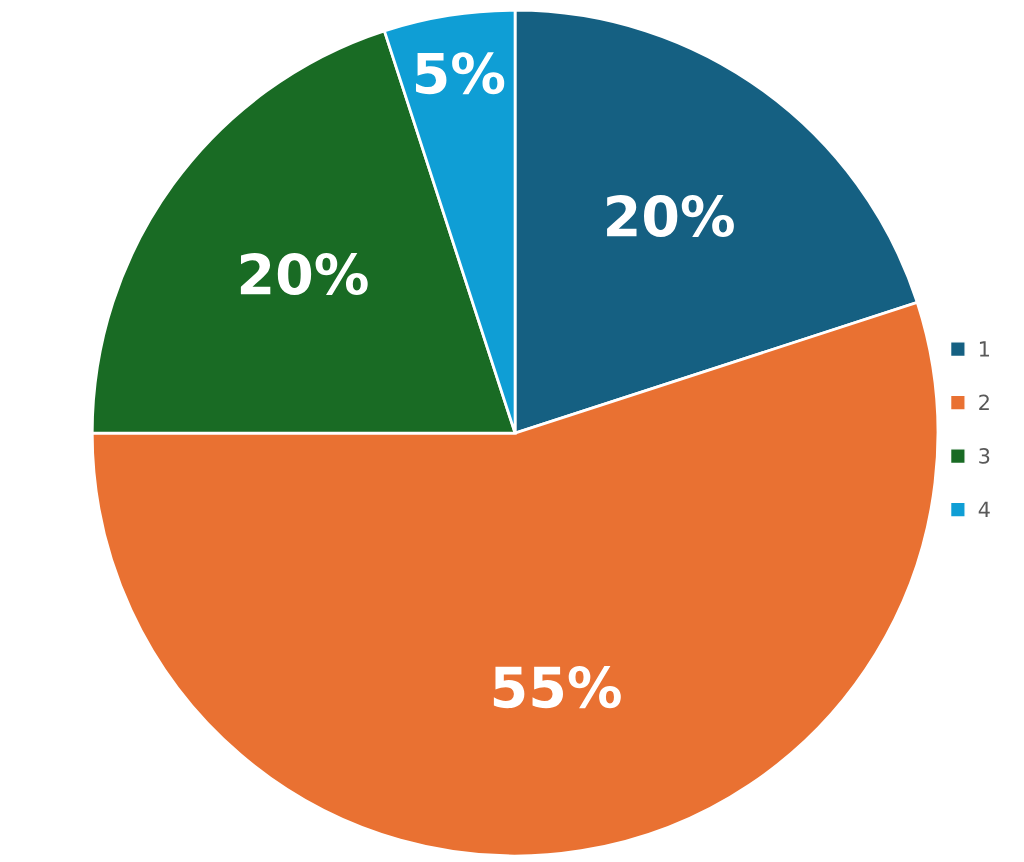 This screenshot has width=1024, height=862. What do you see at coordinates (984, 509) in the screenshot?
I see `legend-label: 4` at bounding box center [984, 509].